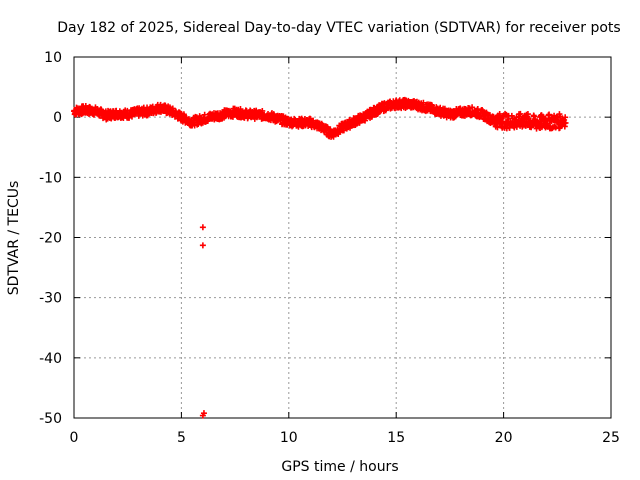 The image size is (640, 480). I want to click on y-tick-label: -30, so click(50, 299).